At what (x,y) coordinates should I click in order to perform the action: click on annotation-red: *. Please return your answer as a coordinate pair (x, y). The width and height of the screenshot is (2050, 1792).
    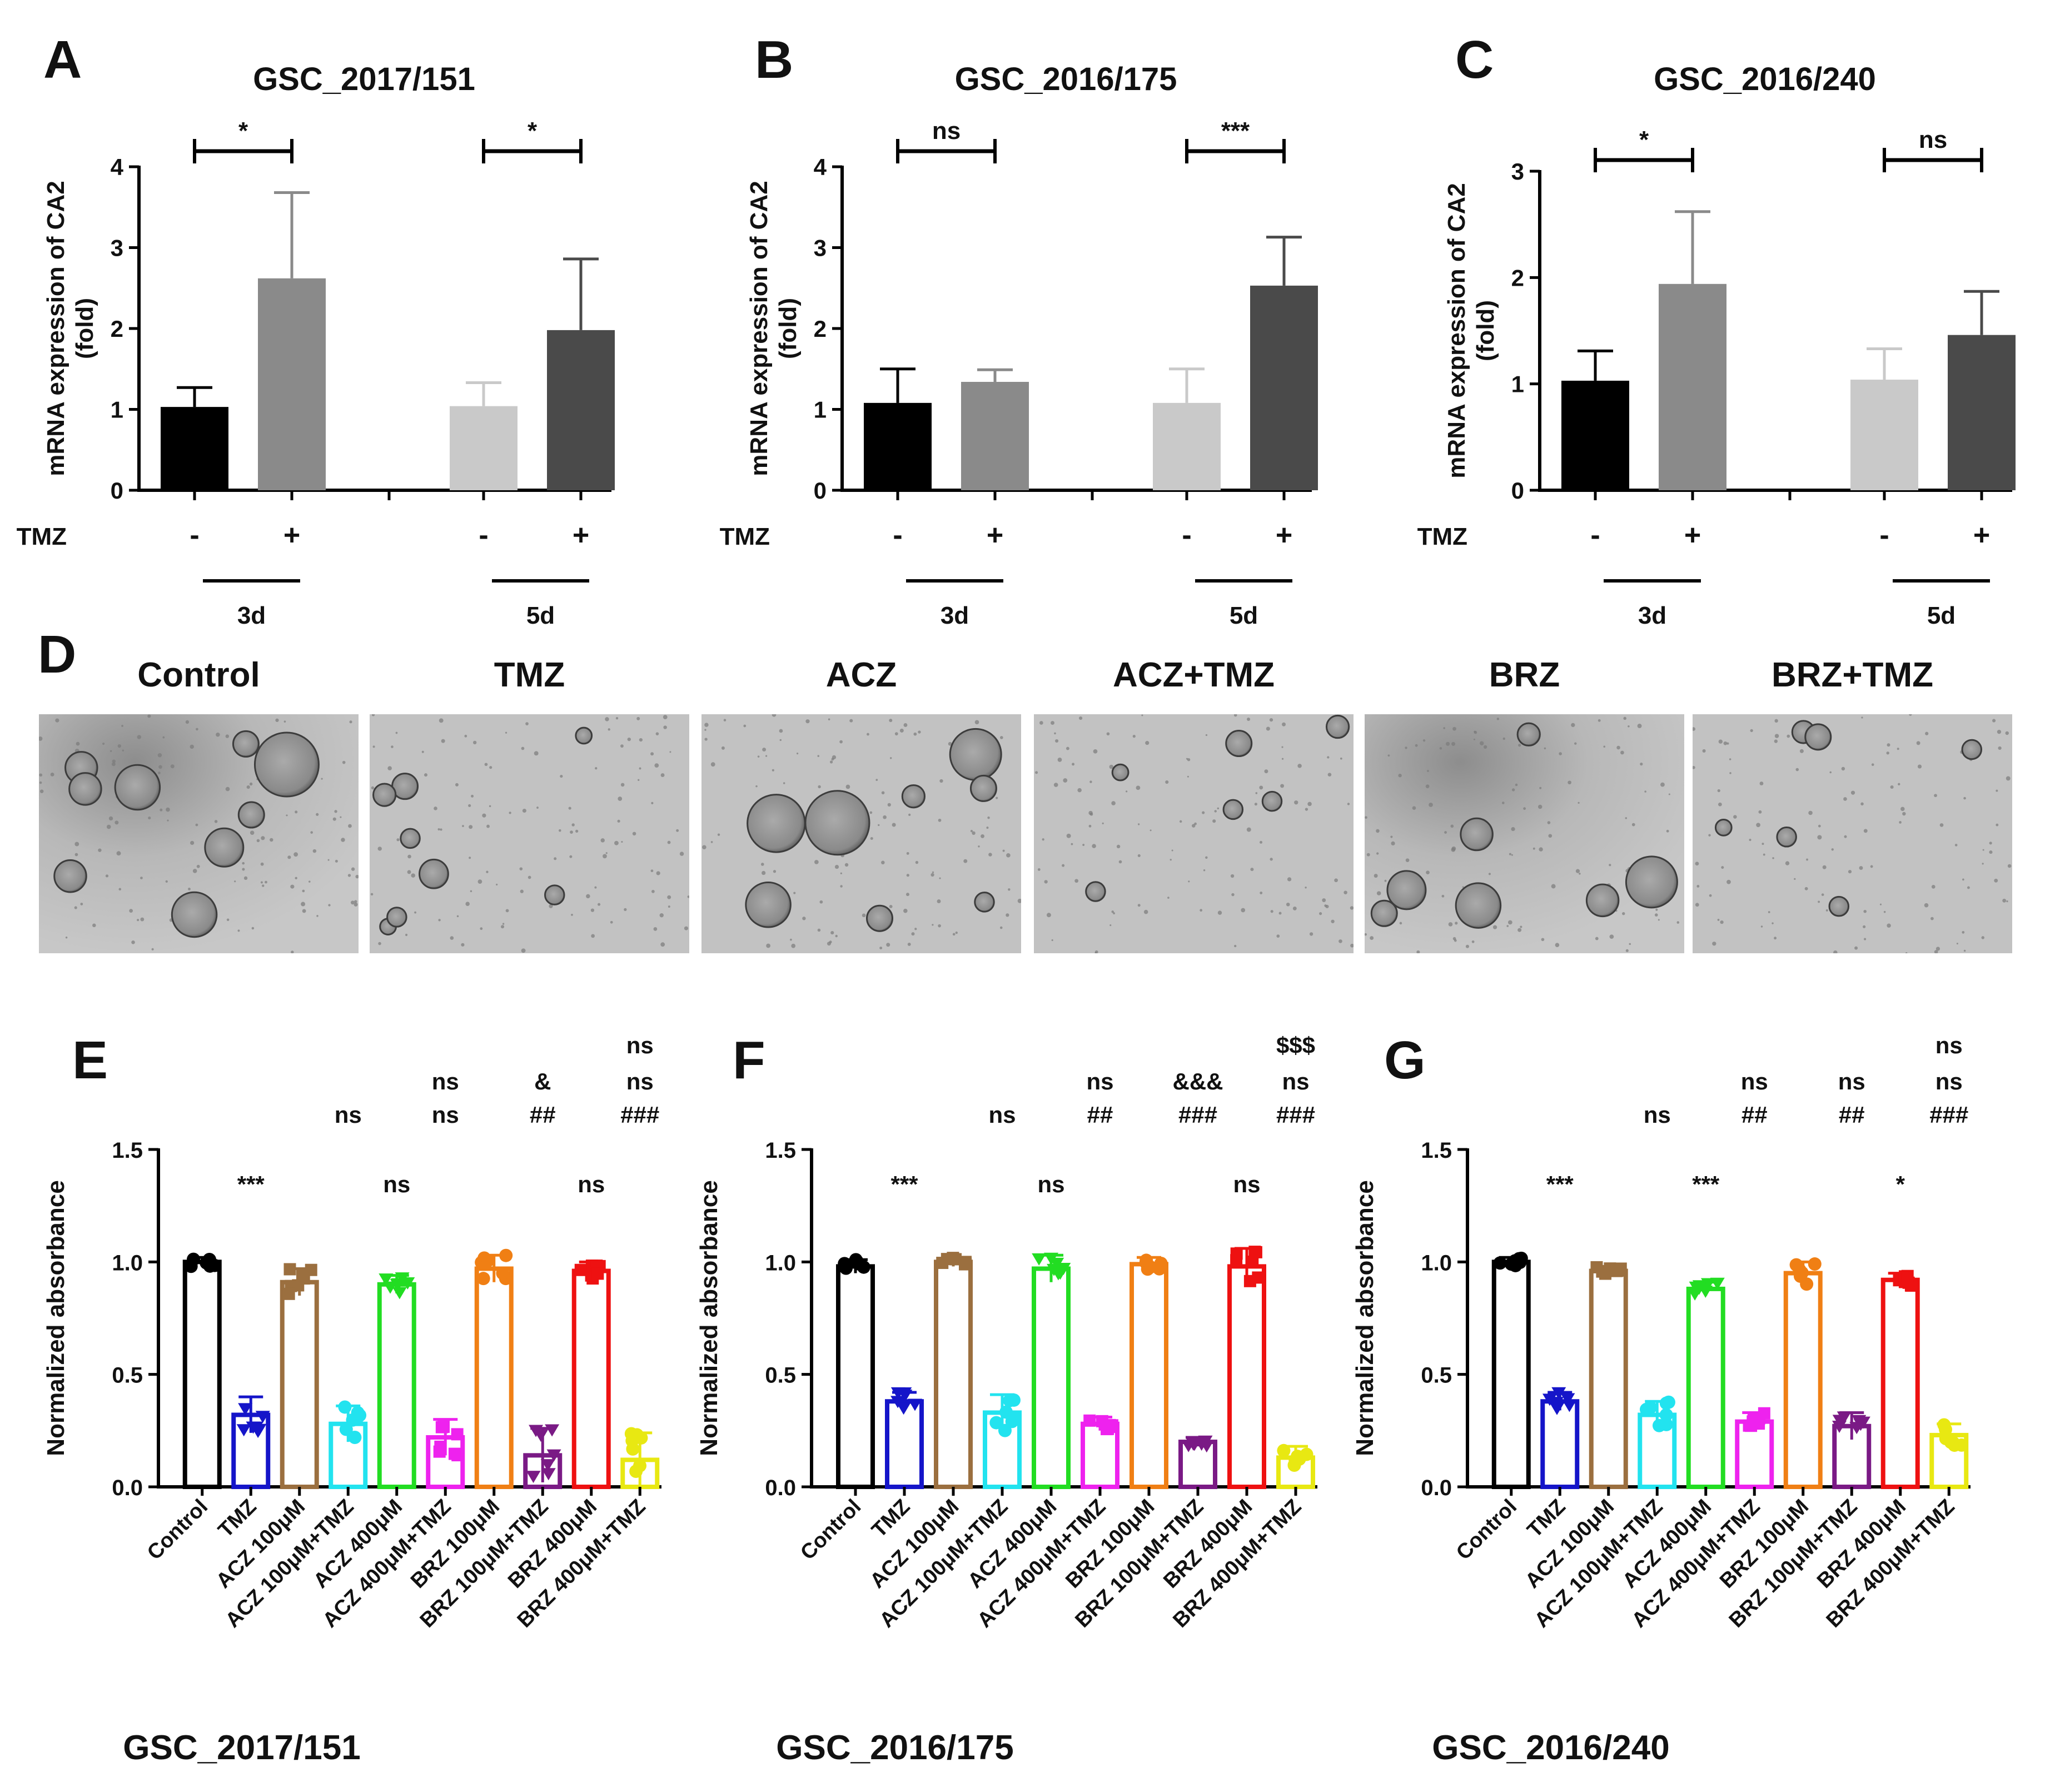
    Looking at the image, I should click on (1900, 1184).